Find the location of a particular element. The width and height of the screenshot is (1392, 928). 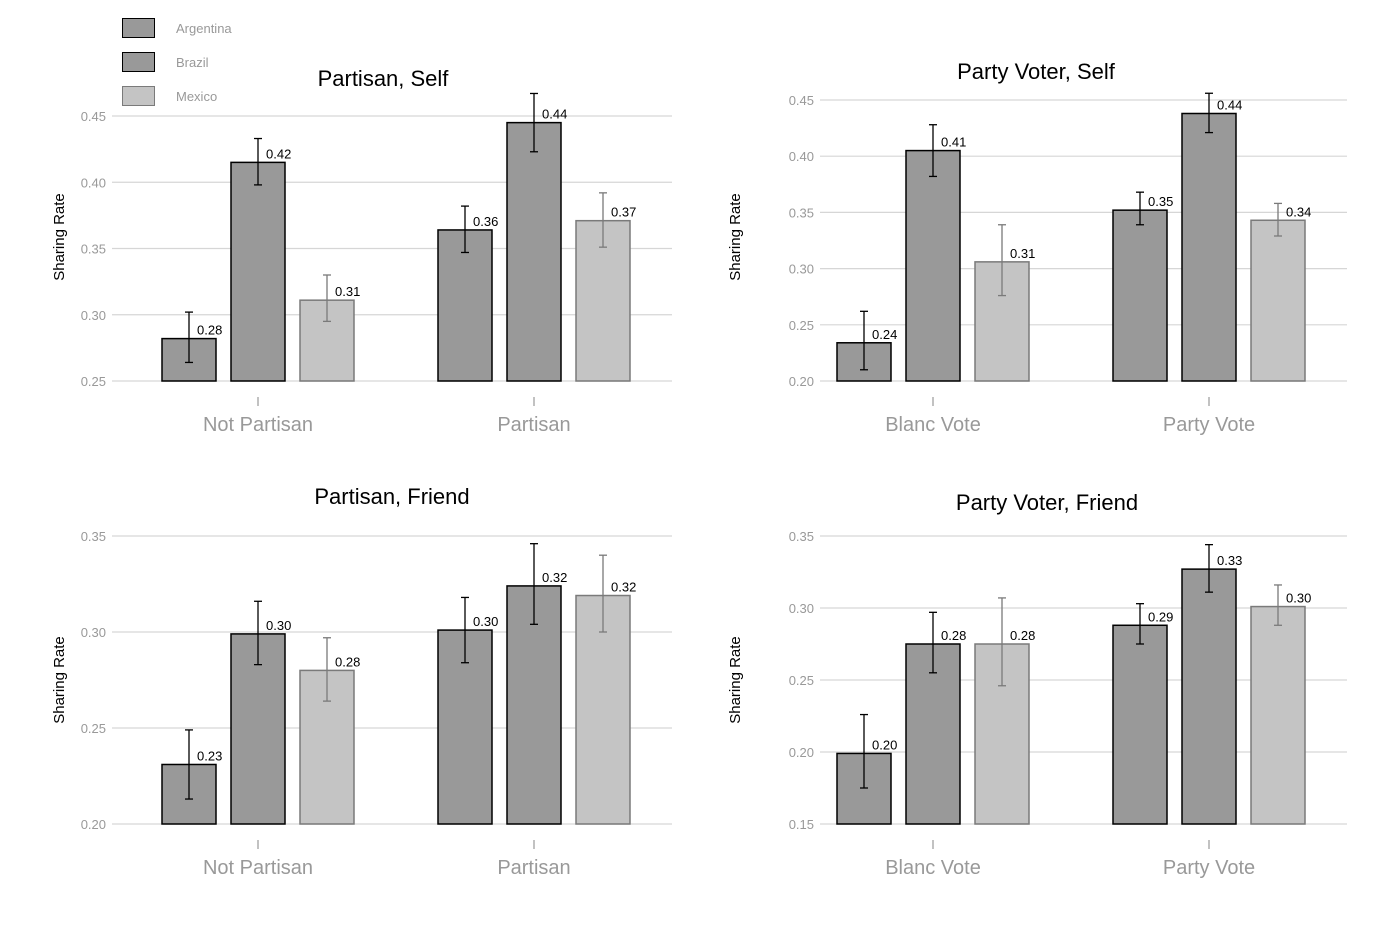

legend-label-mexico: Mexico is located at coordinates (197, 96).